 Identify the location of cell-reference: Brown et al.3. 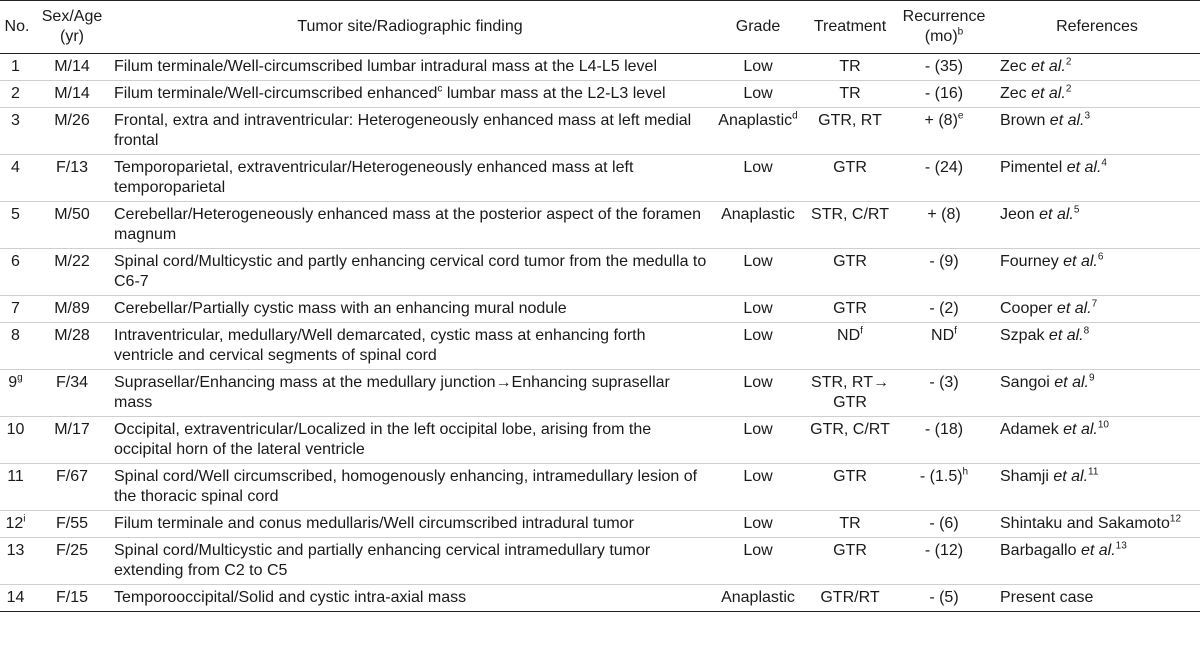
(1097, 131).